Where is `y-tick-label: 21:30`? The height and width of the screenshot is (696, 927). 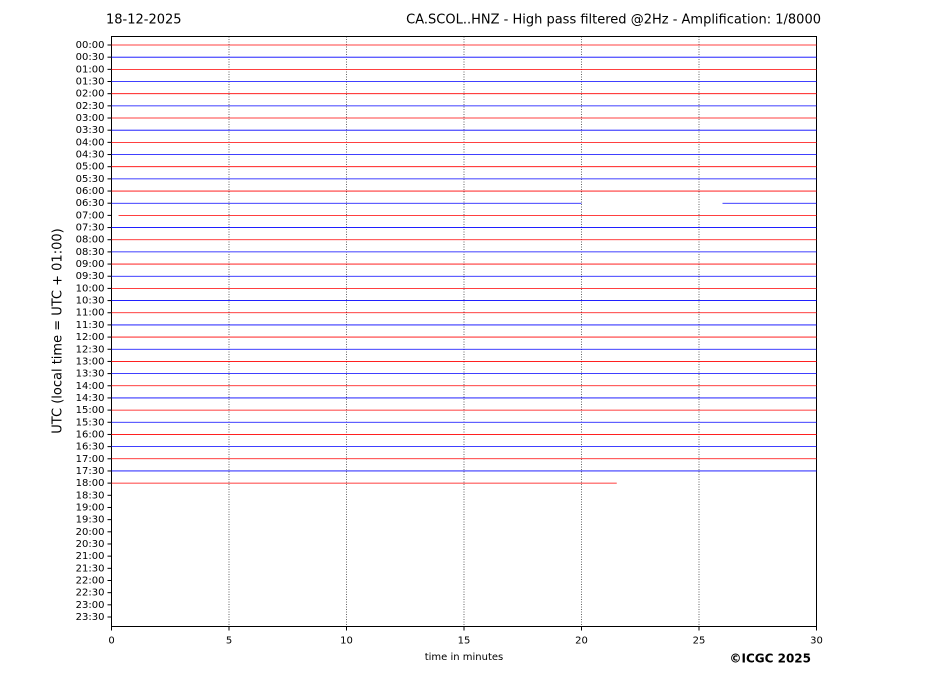
y-tick-label: 21:30 is located at coordinates (90, 568).